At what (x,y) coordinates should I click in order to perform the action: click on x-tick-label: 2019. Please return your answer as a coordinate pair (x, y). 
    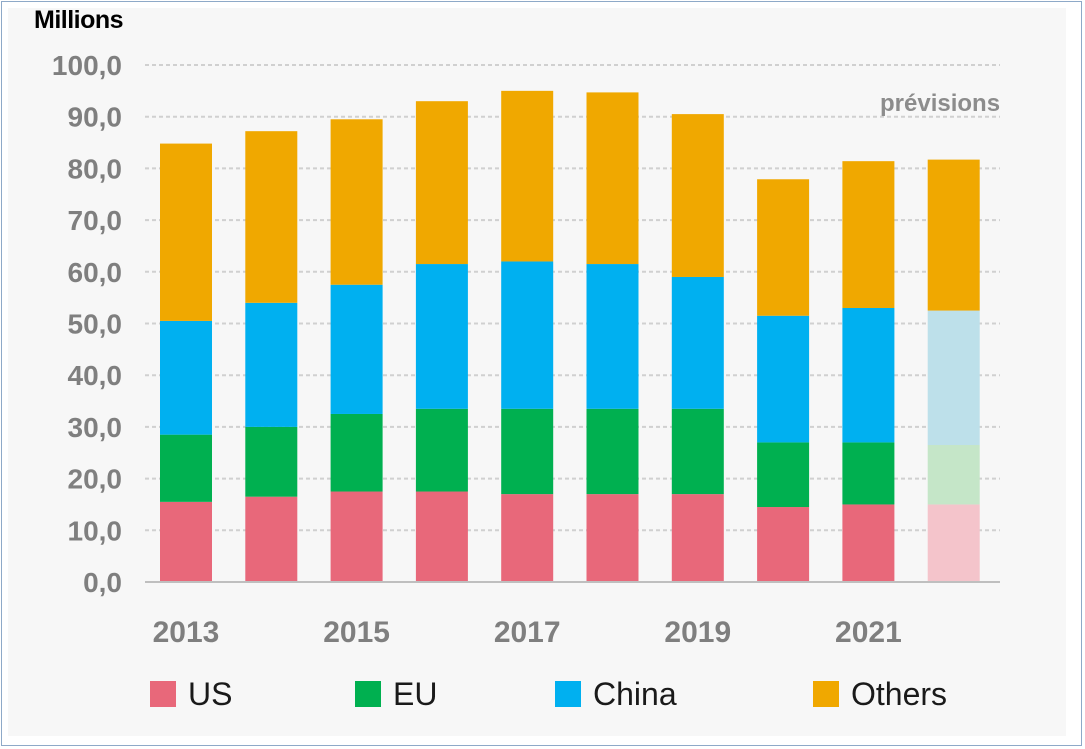
    Looking at the image, I should click on (697, 632).